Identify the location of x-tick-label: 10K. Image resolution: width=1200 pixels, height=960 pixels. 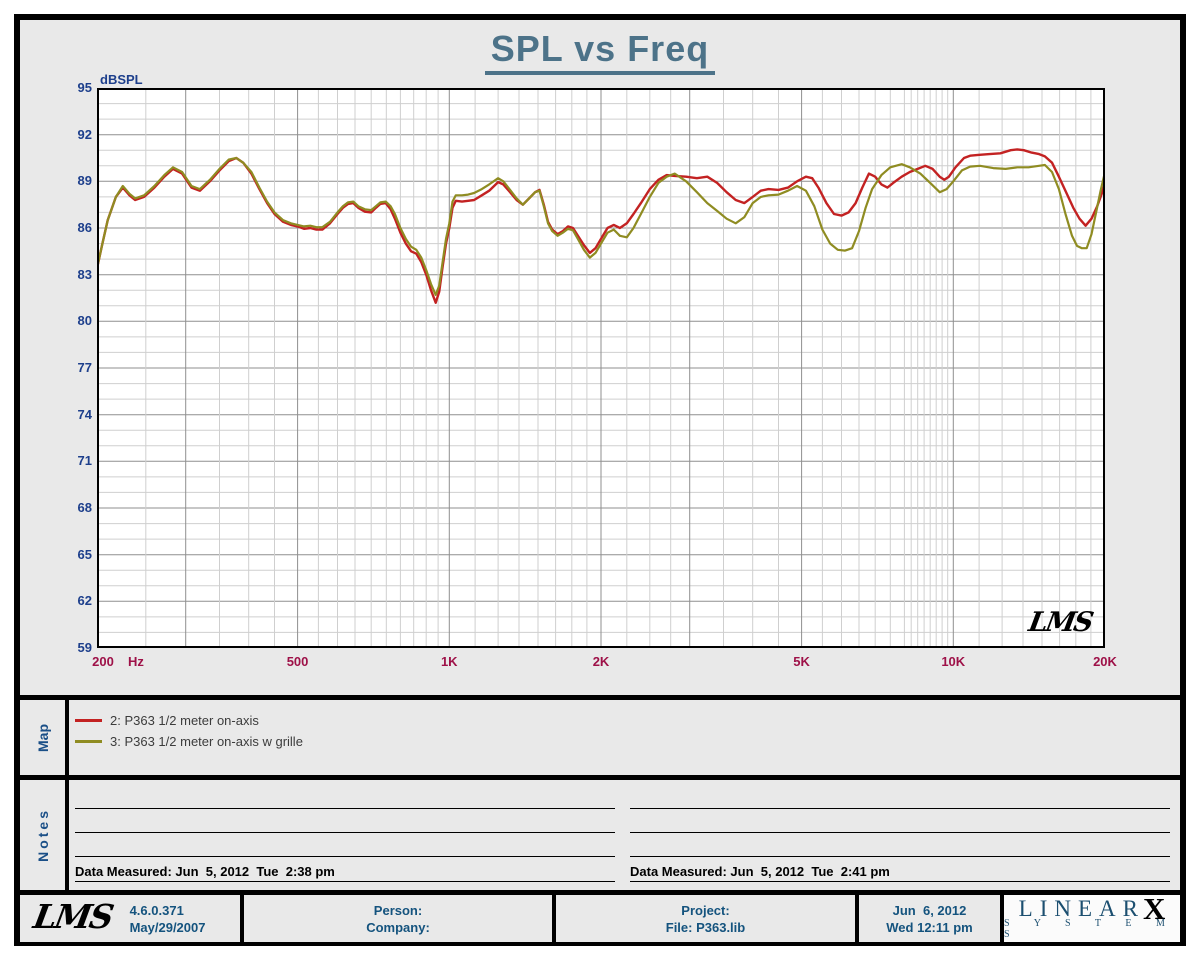
(953, 661).